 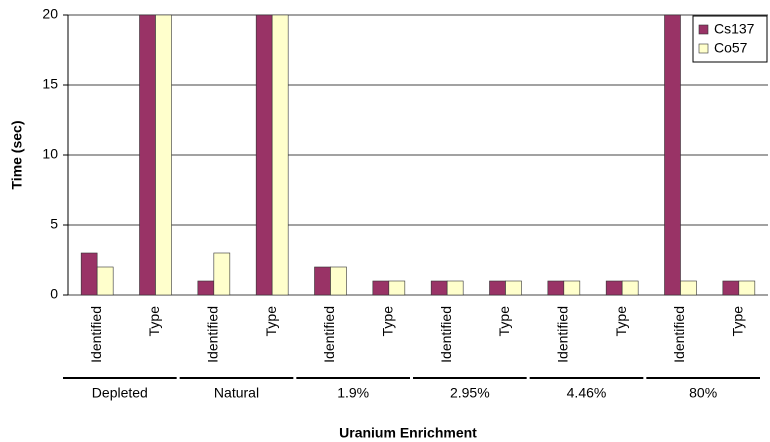 What do you see at coordinates (353, 393) in the screenshot?
I see `group-label: 1.9%` at bounding box center [353, 393].